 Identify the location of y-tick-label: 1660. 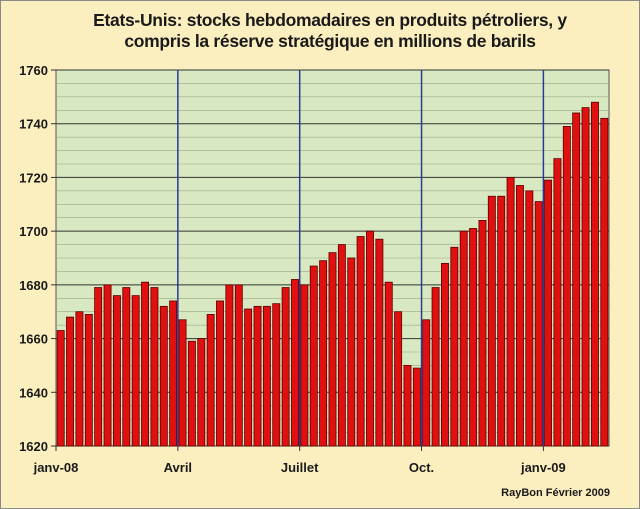
(33, 339).